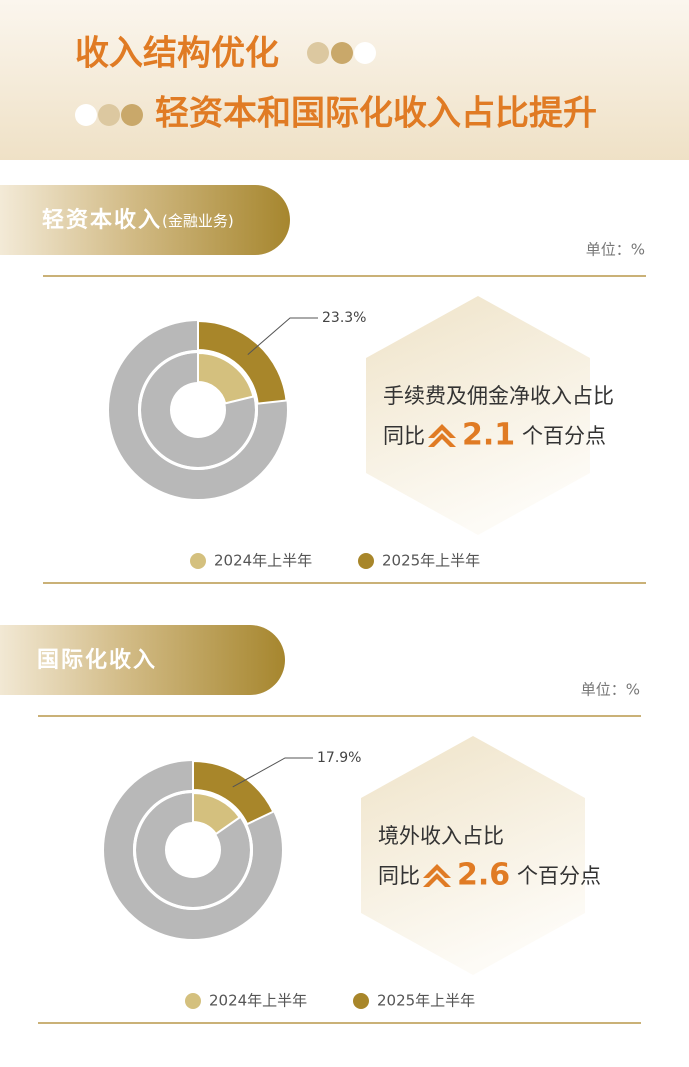 The height and width of the screenshot is (1067, 689). I want to click on annotation-text: 手续费及佣金净收入占比, so click(498, 396).